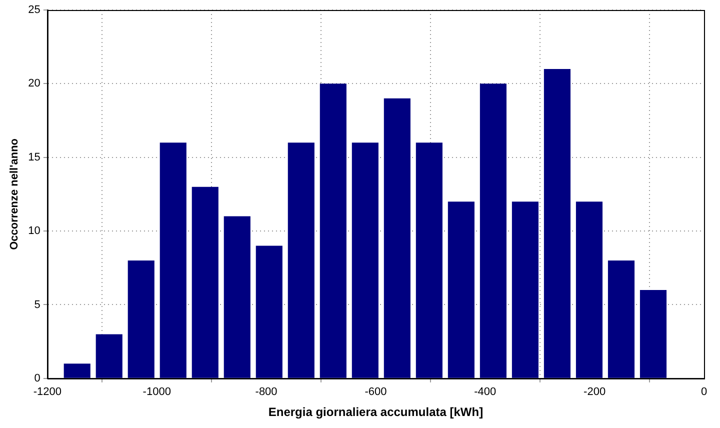 The image size is (720, 428). I want to click on x-tick-label: -800, so click(266, 392).